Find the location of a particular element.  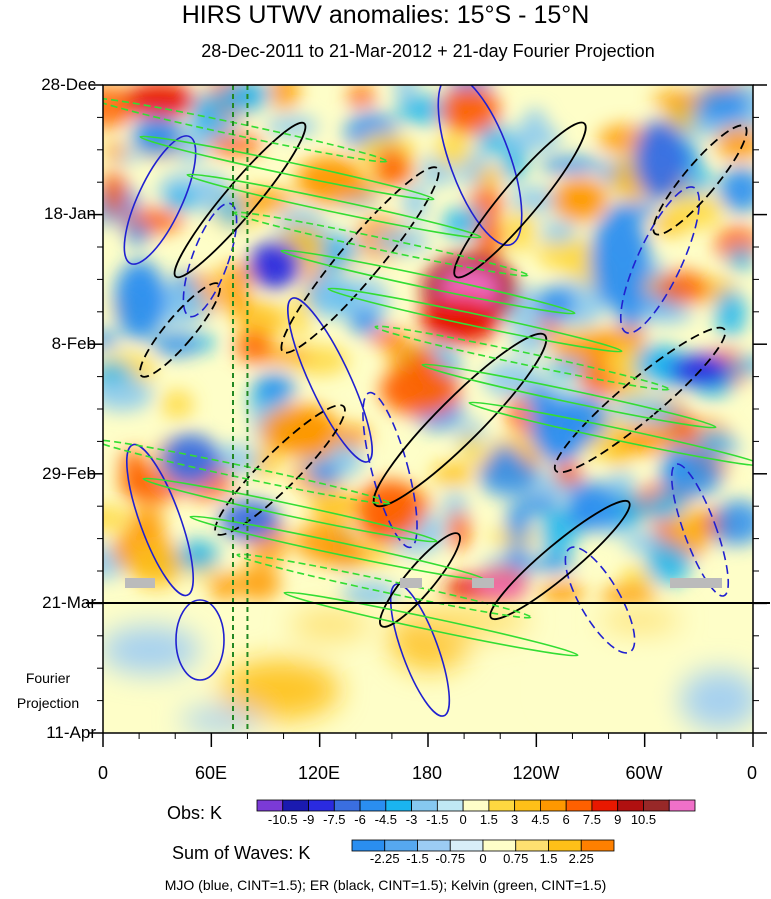

obs-colorbar is located at coordinates (476, 805).